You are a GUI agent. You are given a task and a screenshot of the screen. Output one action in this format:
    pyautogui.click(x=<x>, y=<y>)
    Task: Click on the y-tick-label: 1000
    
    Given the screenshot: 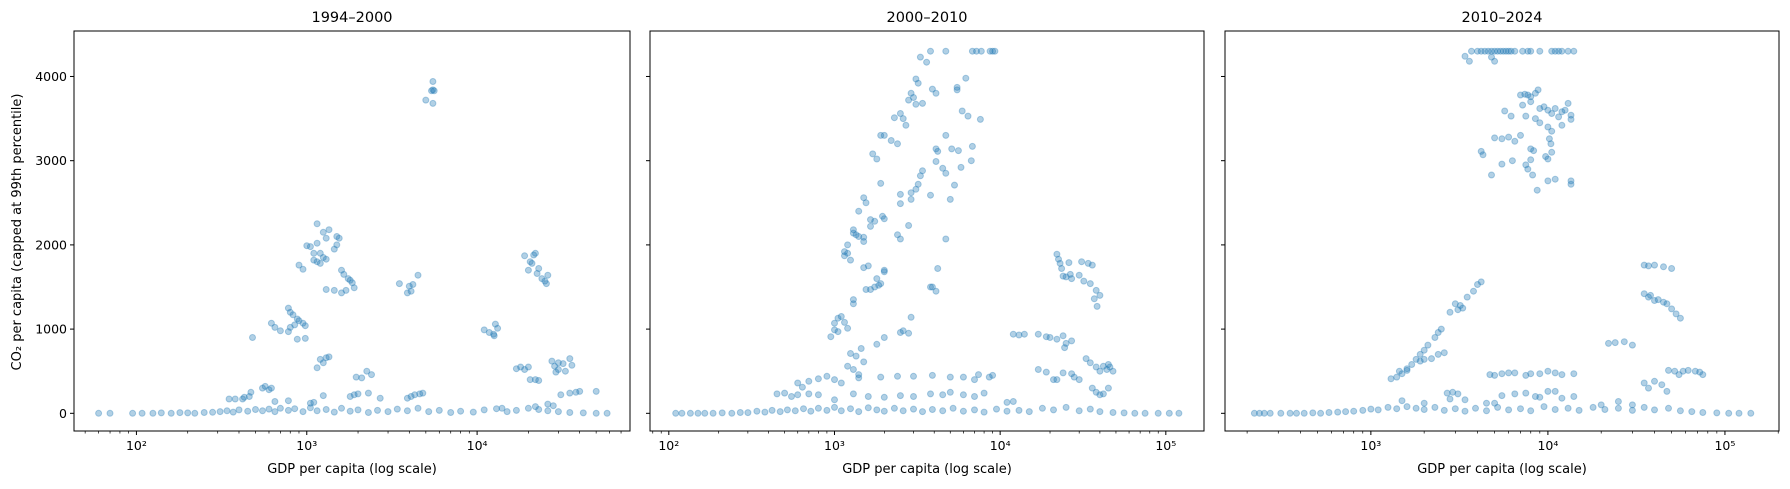 What is the action you would take?
    pyautogui.click(x=51, y=329)
    